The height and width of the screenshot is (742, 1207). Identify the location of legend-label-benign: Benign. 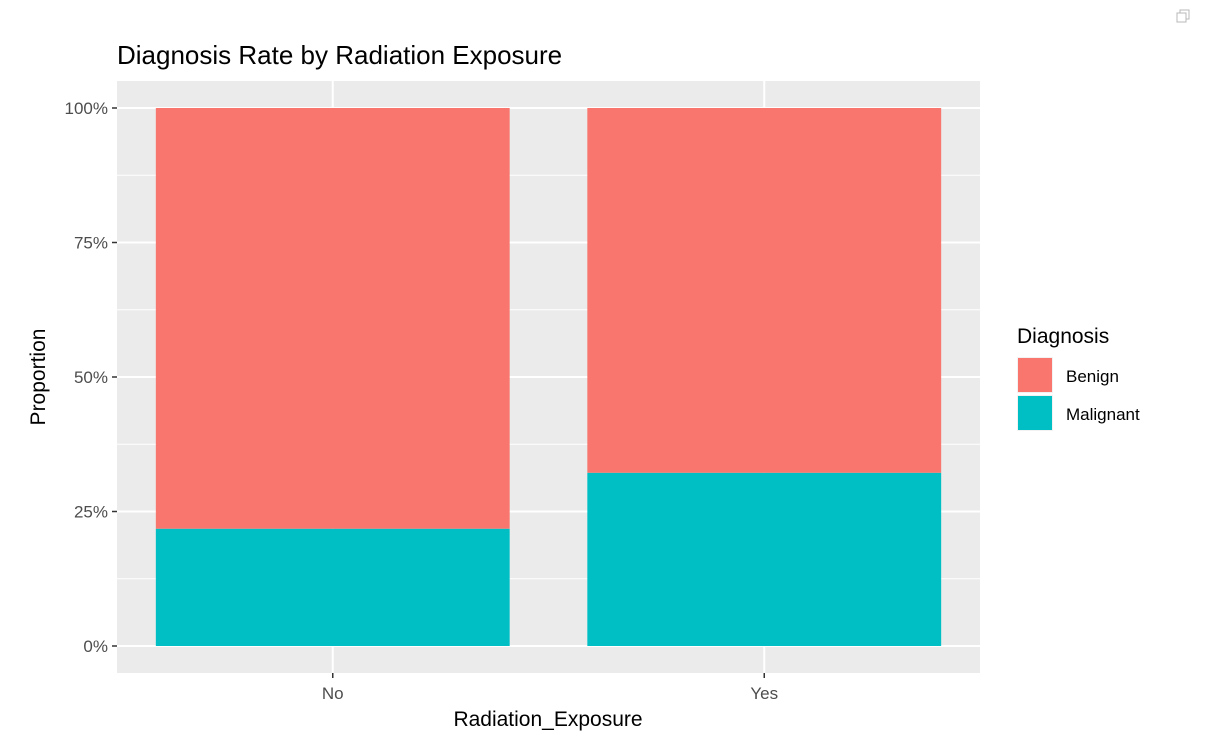
(1092, 376).